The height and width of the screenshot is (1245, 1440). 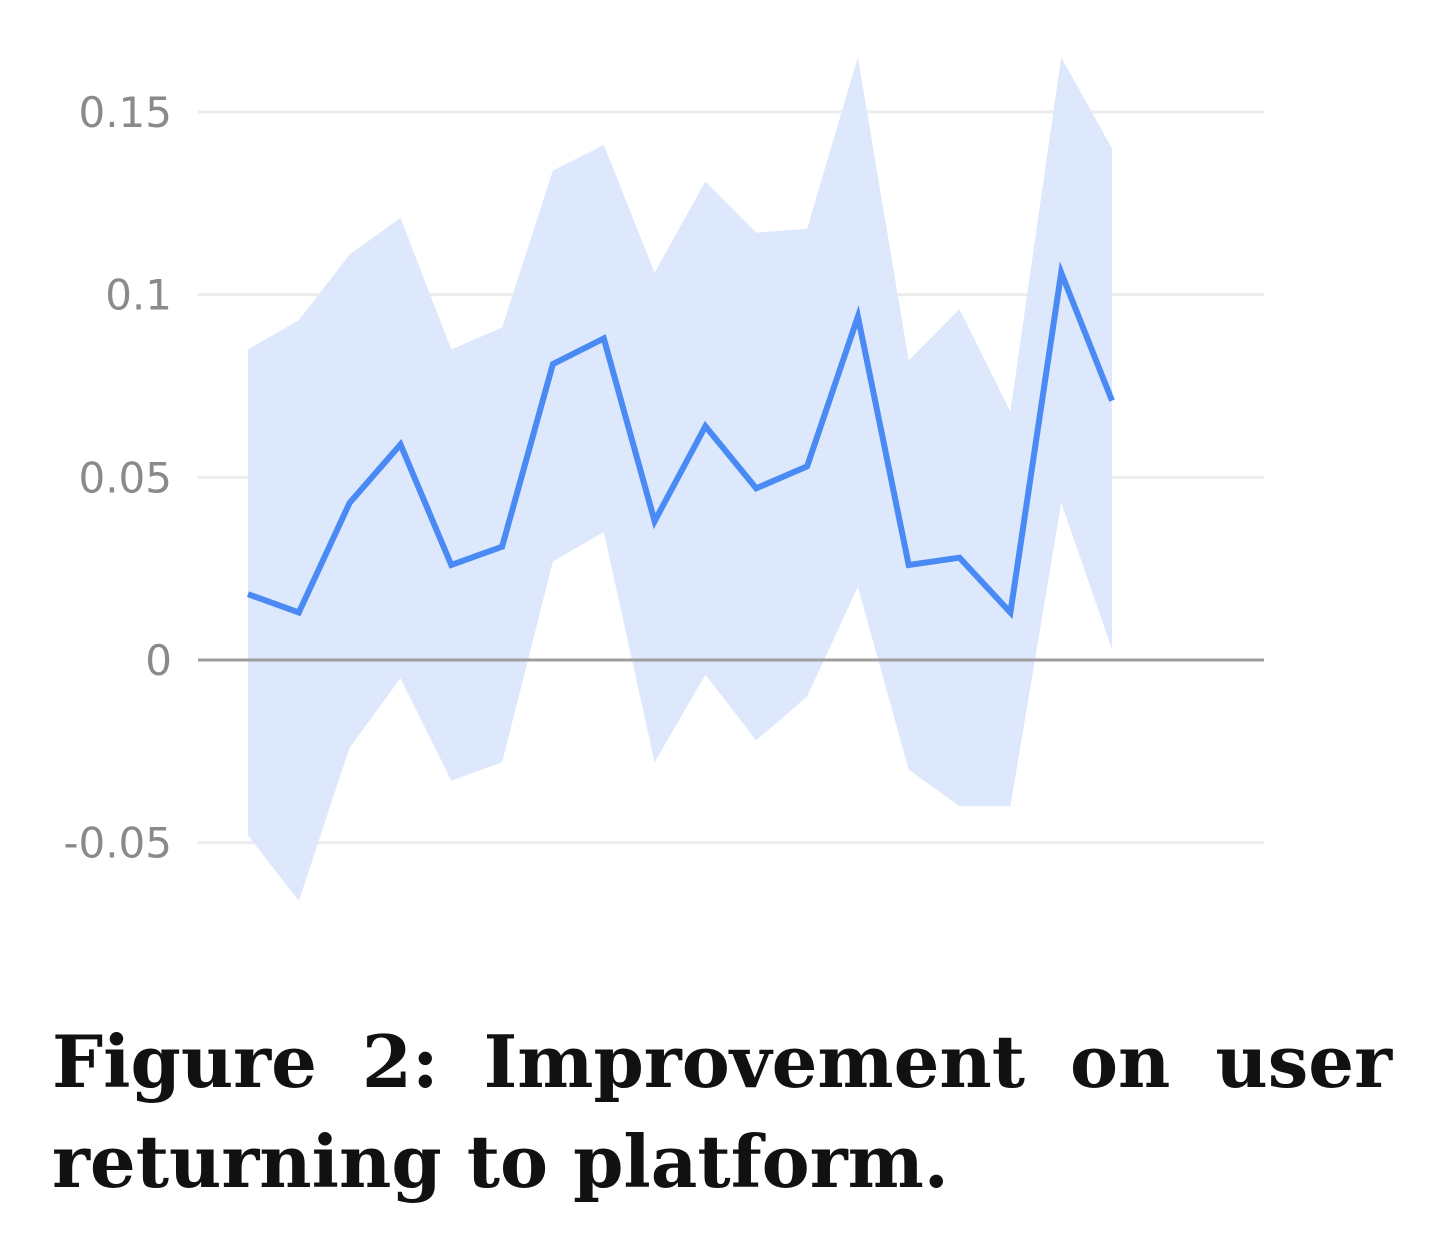 I want to click on y-tick-label: 0.05, so click(x=125, y=477).